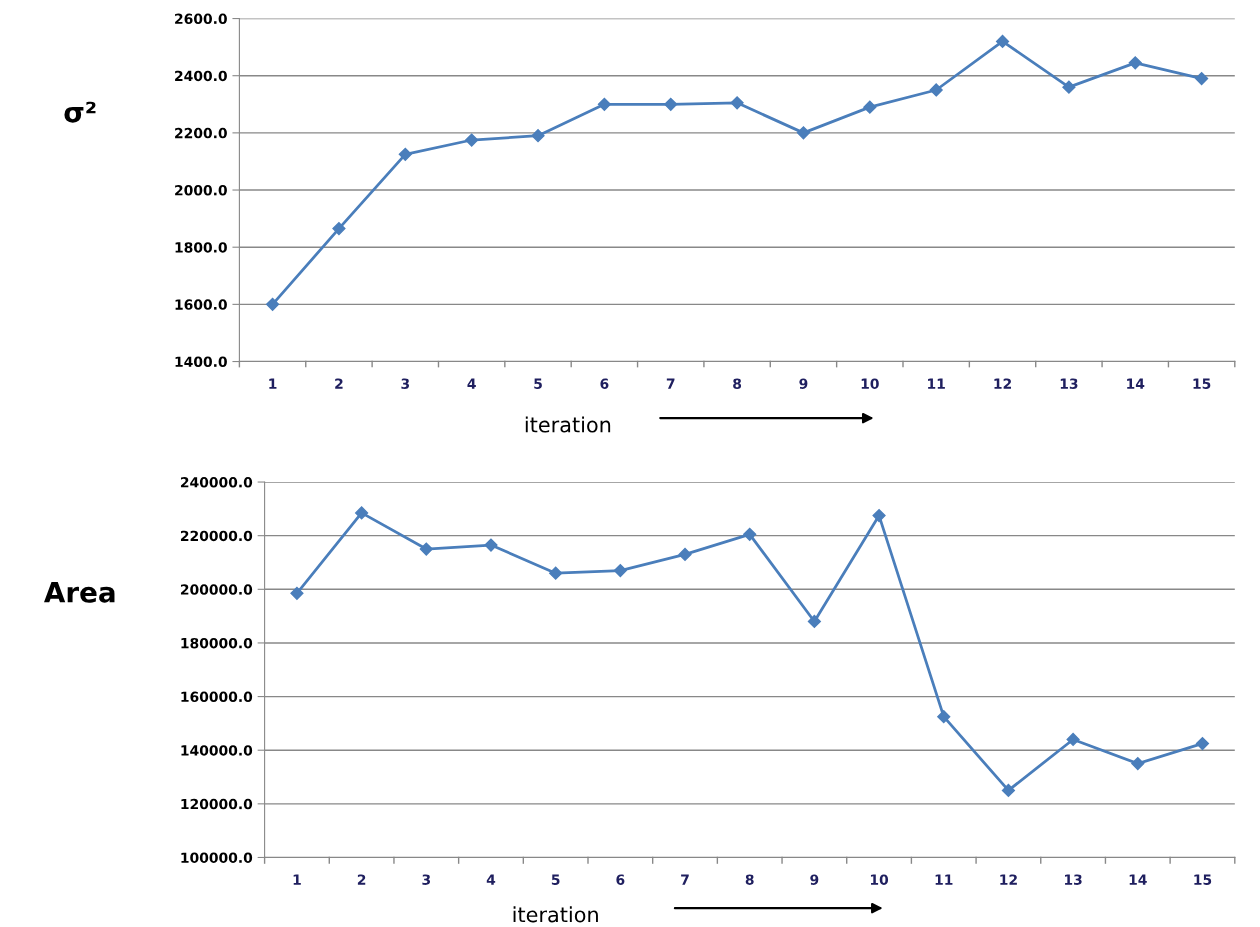 This screenshot has height=927, width=1260. I want to click on y-axis-title: Area, so click(79, 592).